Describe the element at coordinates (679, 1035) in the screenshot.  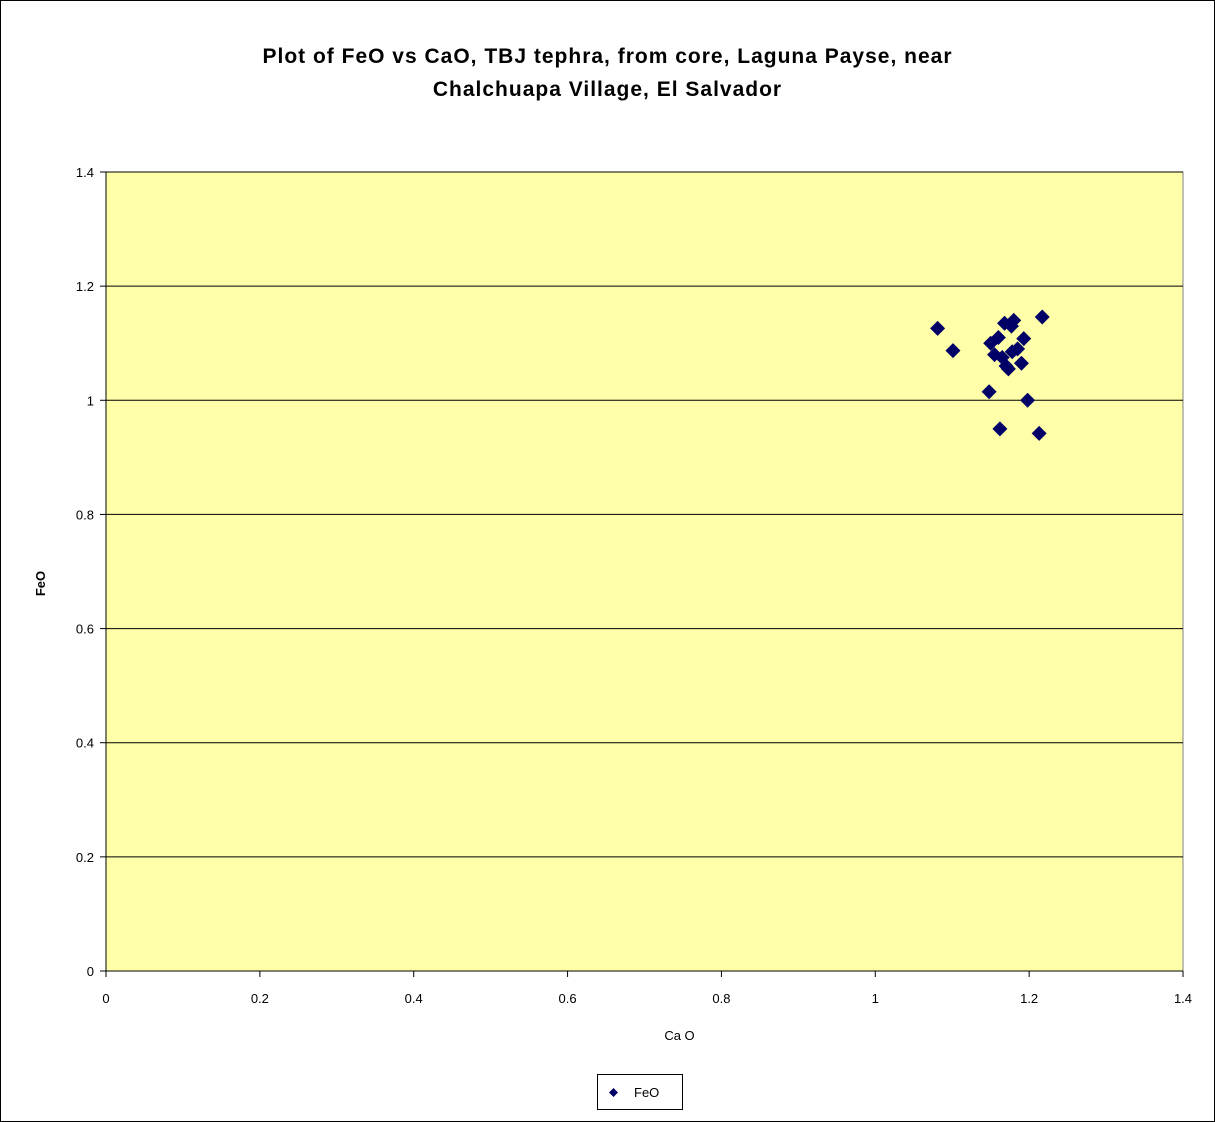
I see `x-axis-label: Ca O` at that location.